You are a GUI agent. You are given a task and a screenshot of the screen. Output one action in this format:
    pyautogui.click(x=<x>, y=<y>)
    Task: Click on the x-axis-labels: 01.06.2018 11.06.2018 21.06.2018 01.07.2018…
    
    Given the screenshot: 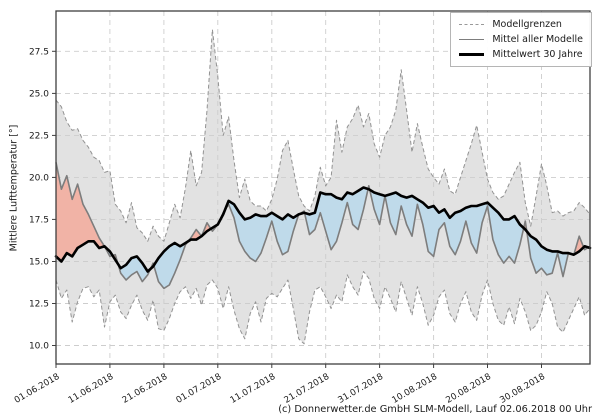 What is the action you would take?
    pyautogui.click(x=280, y=389)
    